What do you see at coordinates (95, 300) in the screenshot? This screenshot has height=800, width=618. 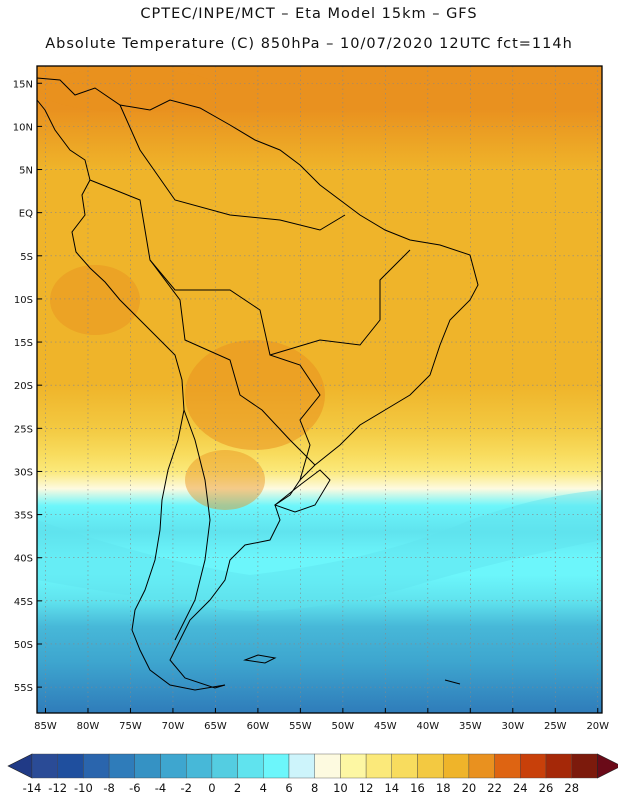 I see `warm-anomaly-peru-coast` at bounding box center [95, 300].